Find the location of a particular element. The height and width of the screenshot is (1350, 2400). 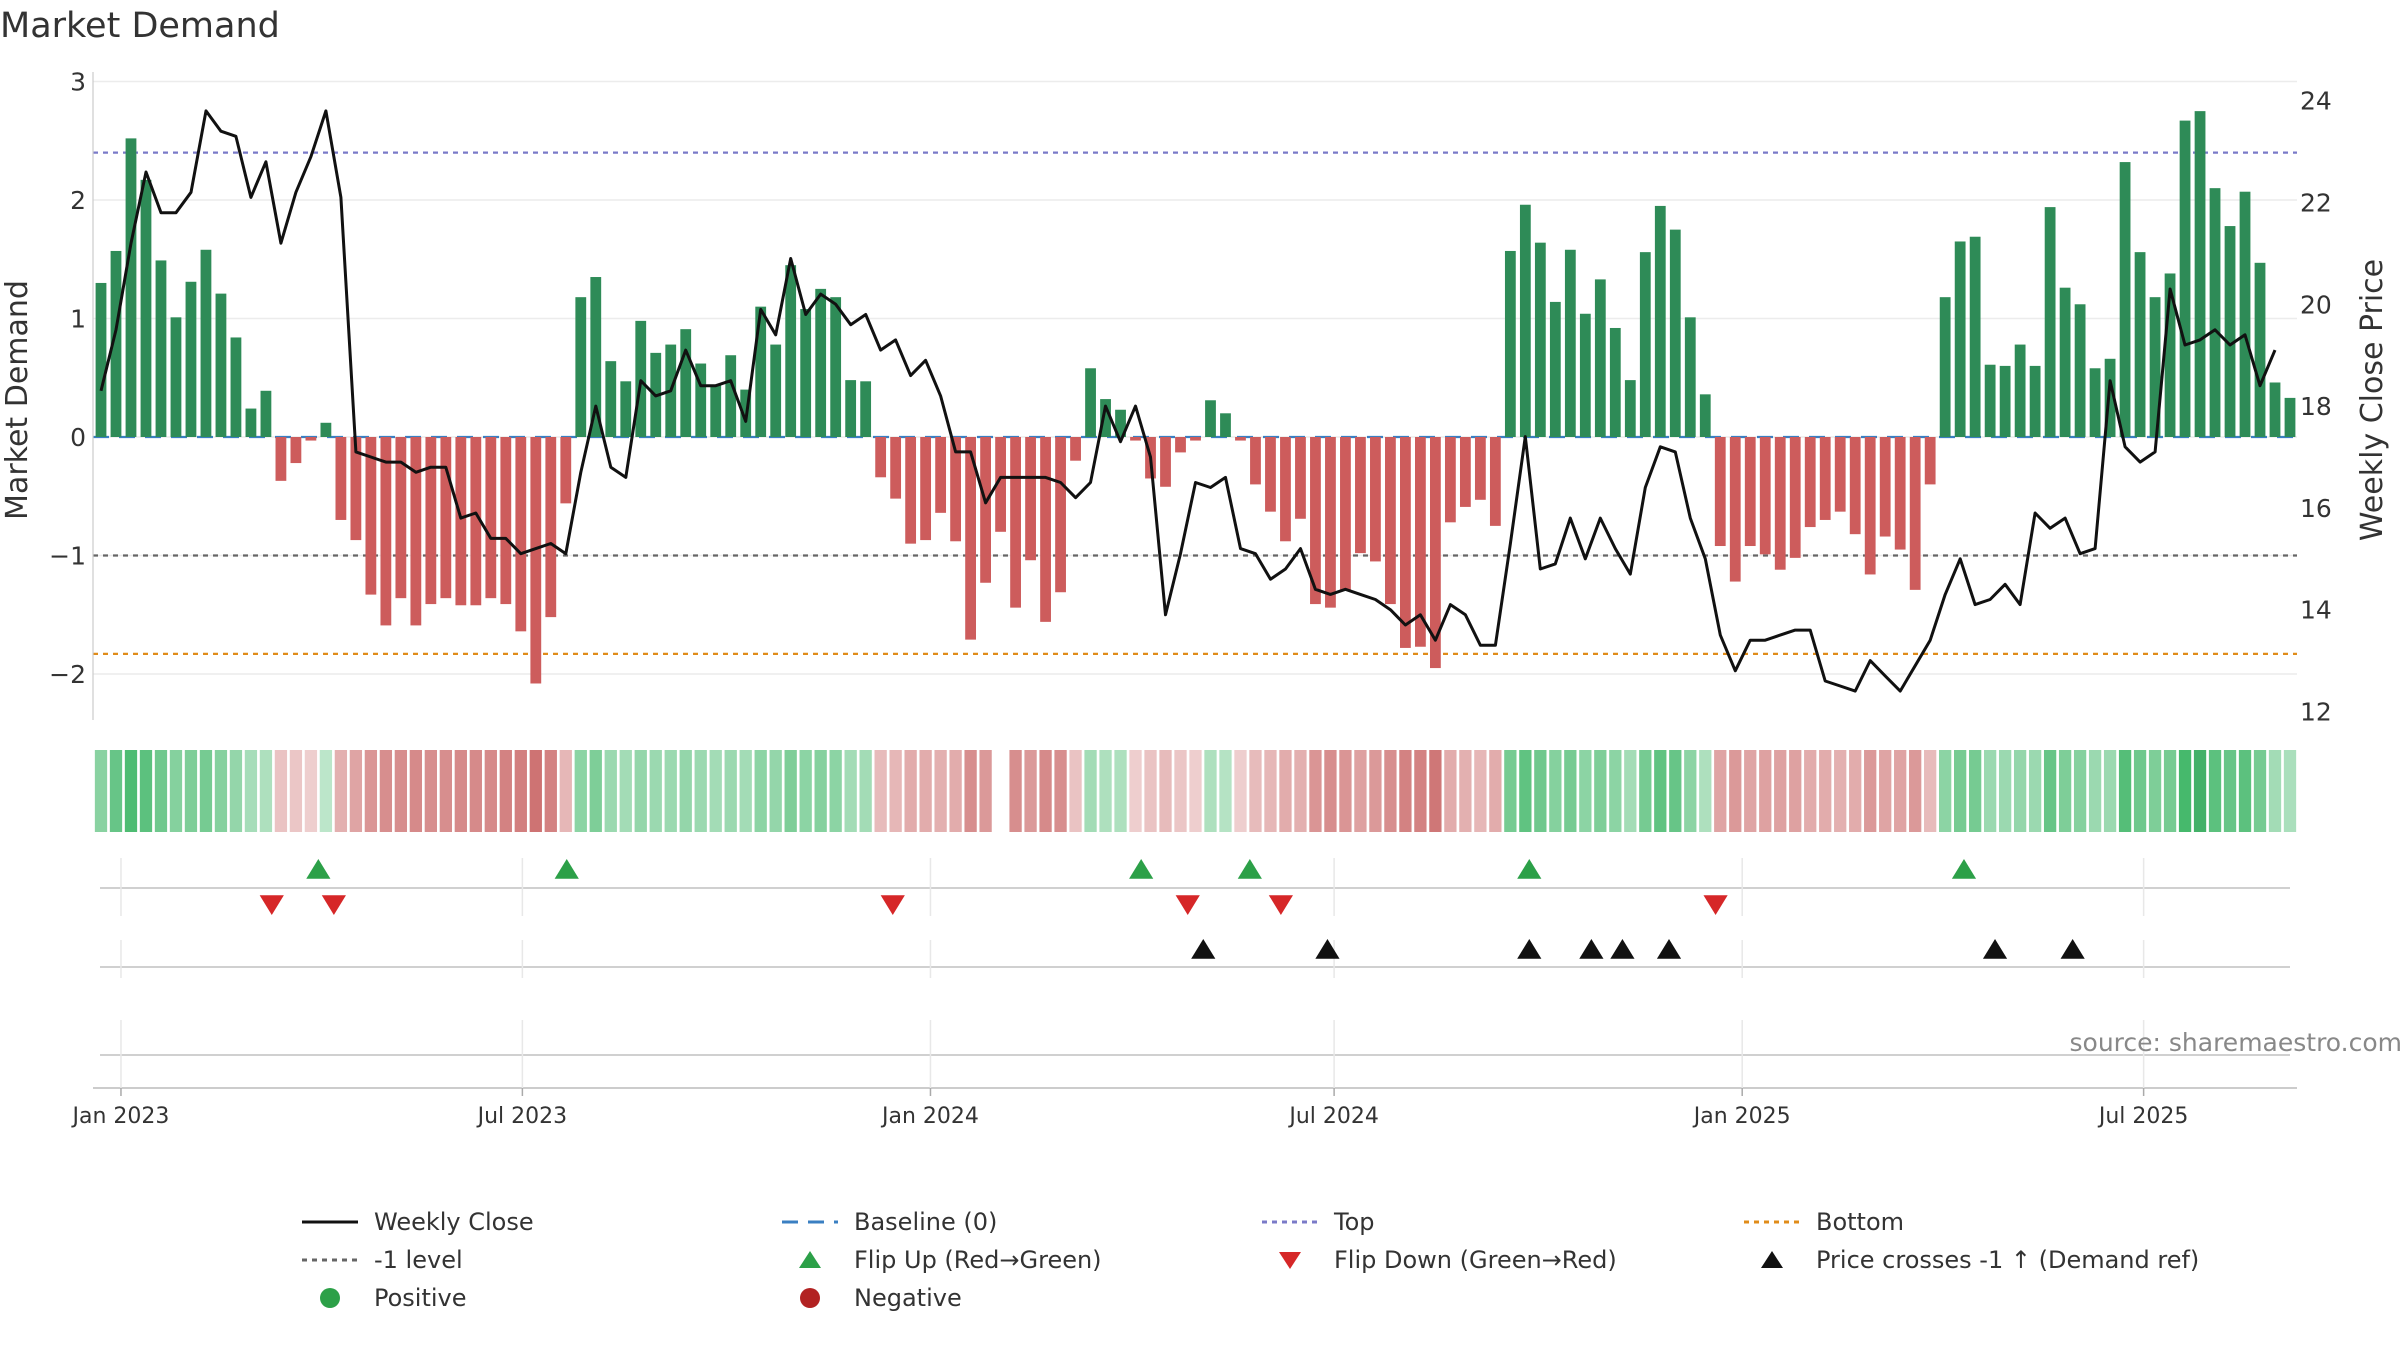

legend-swatch-baseline is located at coordinates (810, 1222).